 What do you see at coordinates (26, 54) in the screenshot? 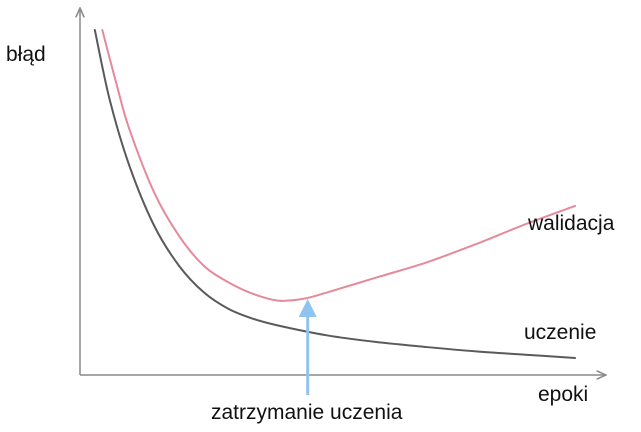
I see `y-axis-label: błąd` at bounding box center [26, 54].